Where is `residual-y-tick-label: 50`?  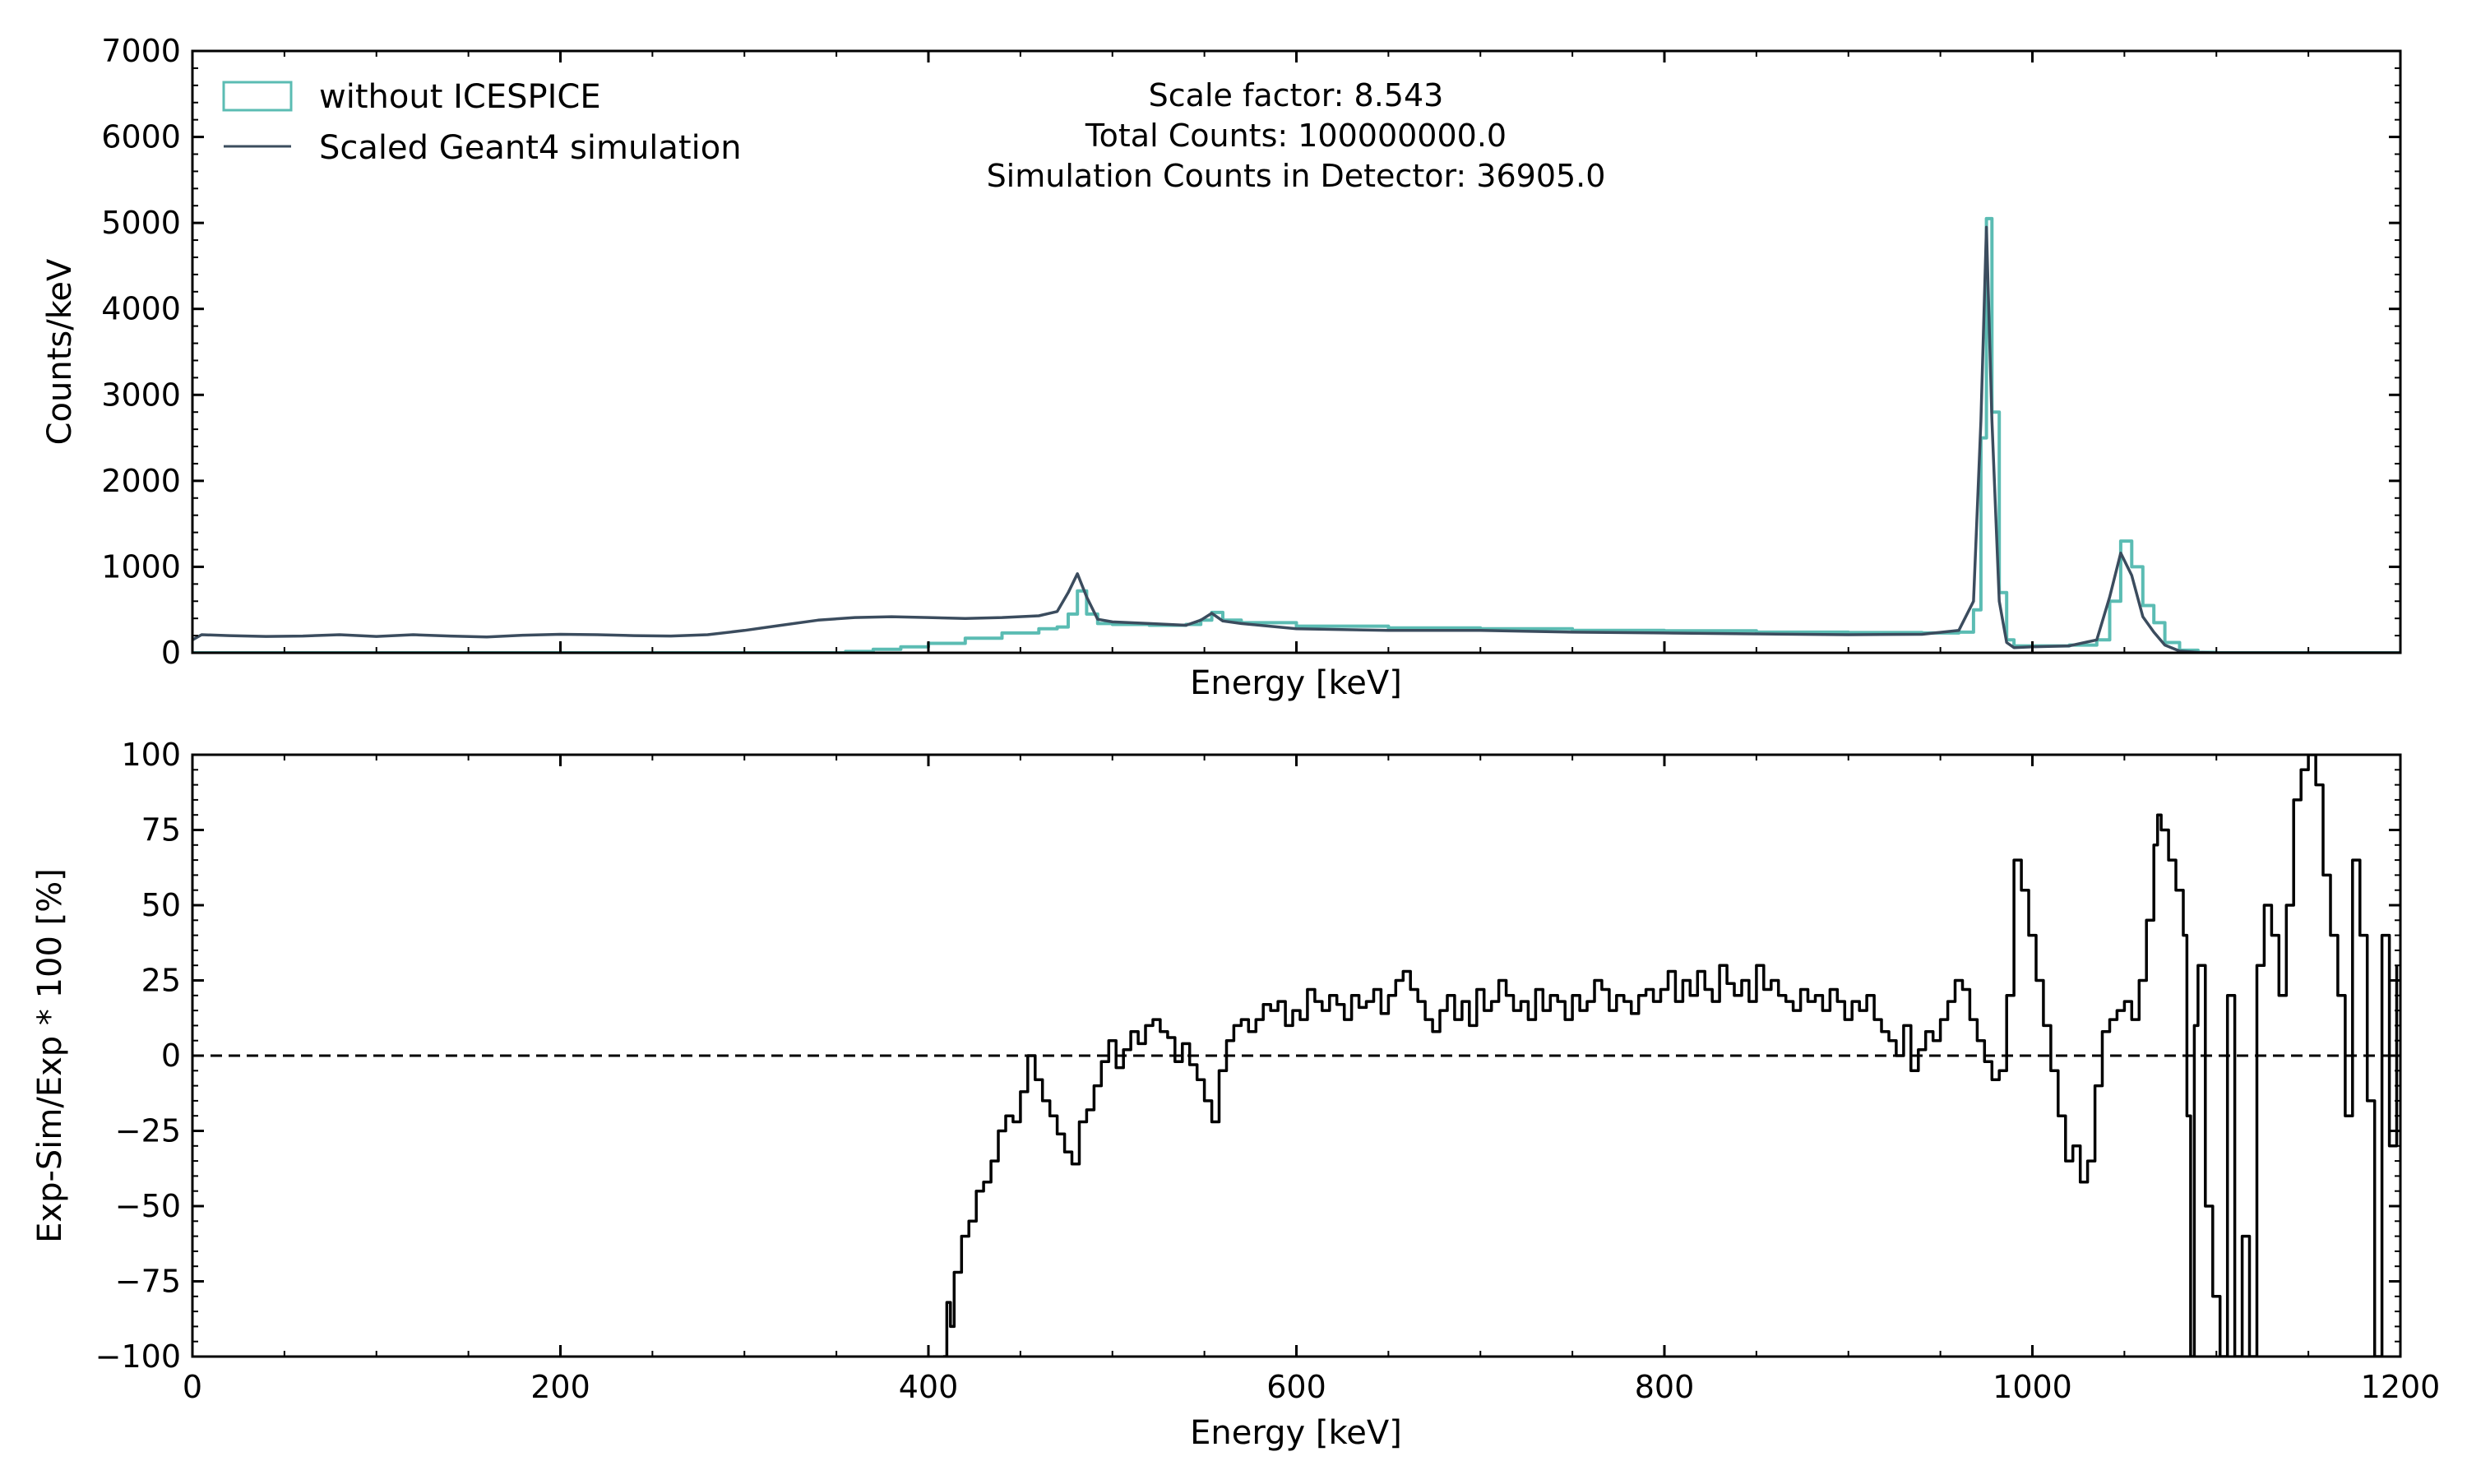
residual-y-tick-label: 50 is located at coordinates (161, 905).